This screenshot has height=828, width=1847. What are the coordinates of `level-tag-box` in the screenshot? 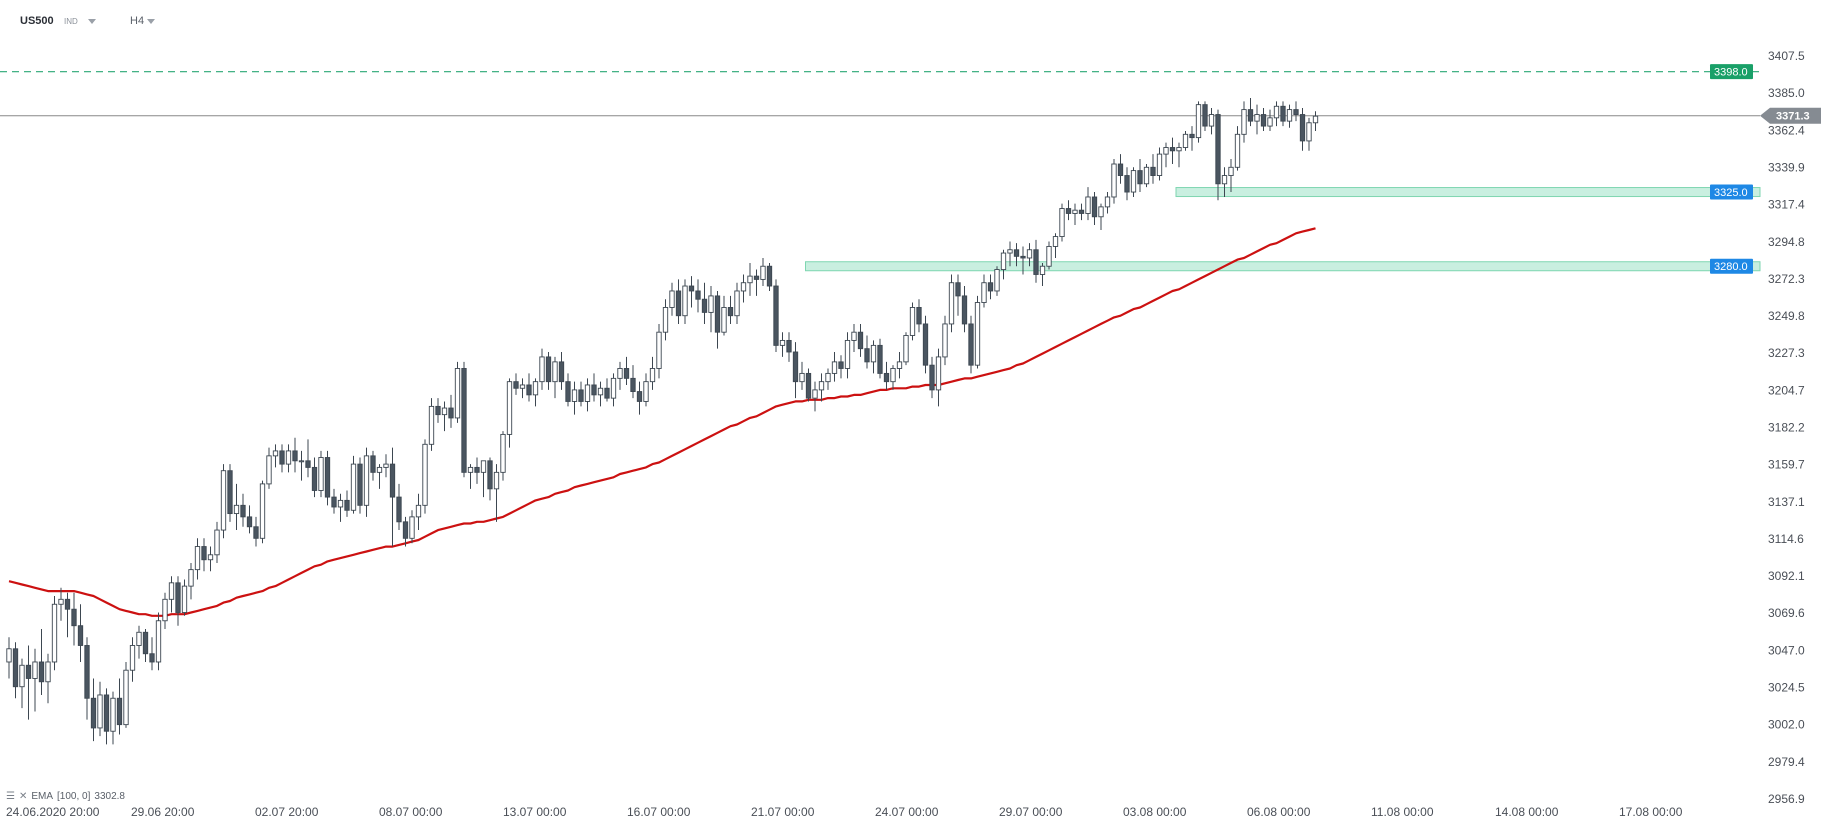 It's located at (1731, 72).